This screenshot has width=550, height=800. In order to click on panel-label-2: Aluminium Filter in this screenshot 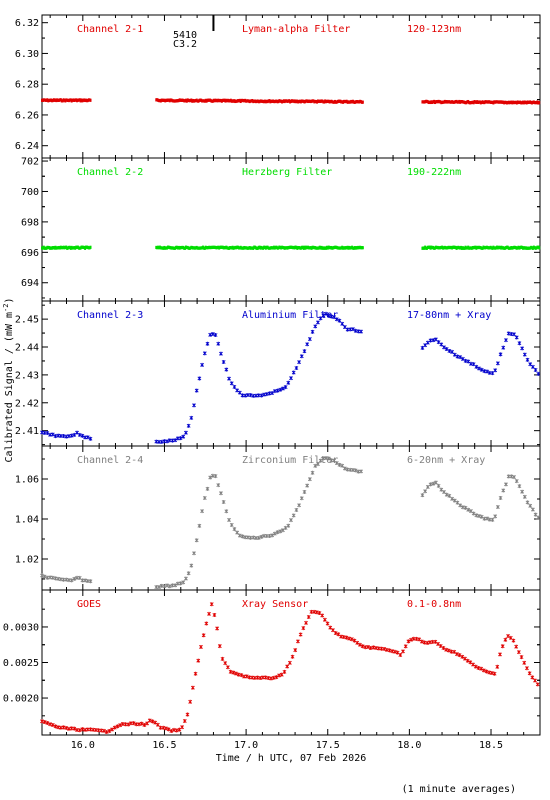, I will do `click(290, 315)`.